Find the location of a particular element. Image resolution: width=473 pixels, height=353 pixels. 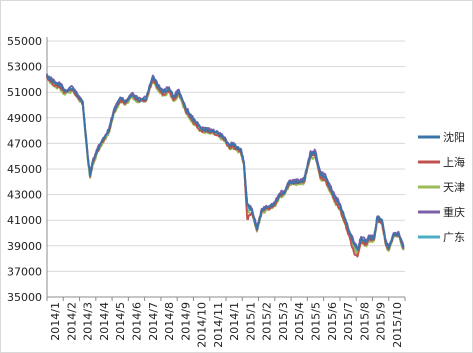

y-tick-label: 39000 is located at coordinates (24, 246).